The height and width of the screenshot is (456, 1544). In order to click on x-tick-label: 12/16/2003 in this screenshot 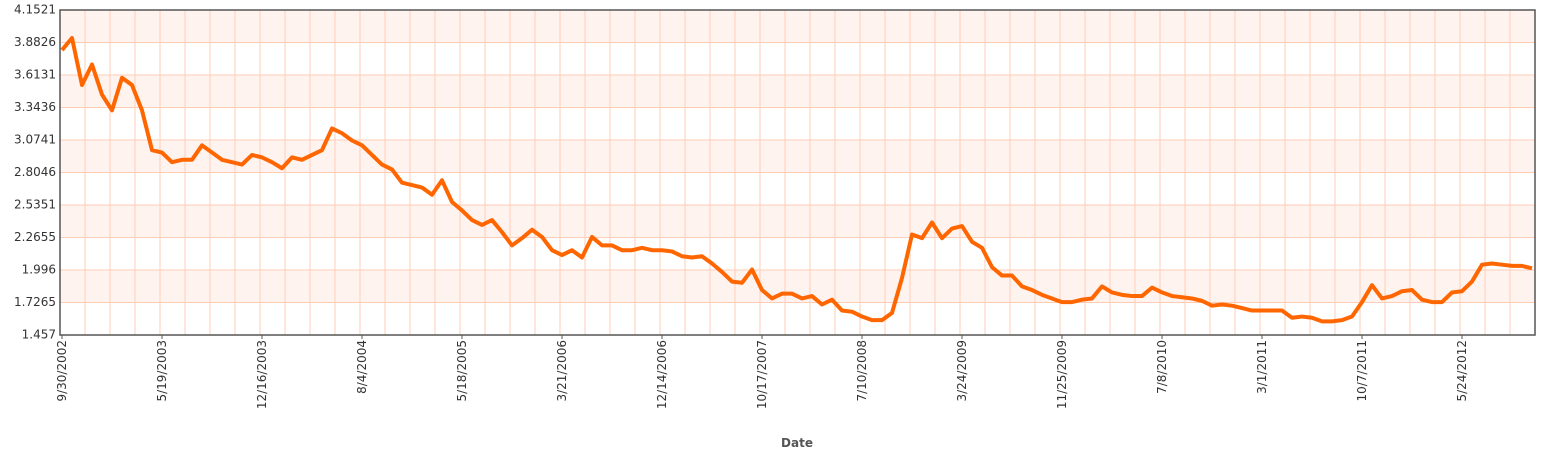, I will do `click(262, 374)`.